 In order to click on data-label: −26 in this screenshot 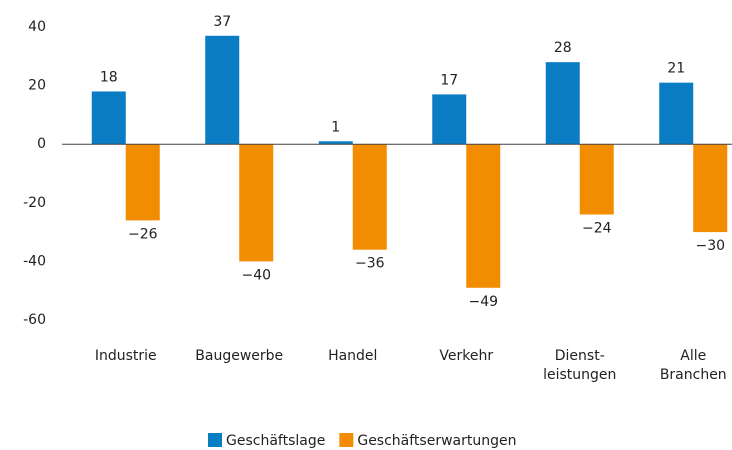, I will do `click(143, 234)`.